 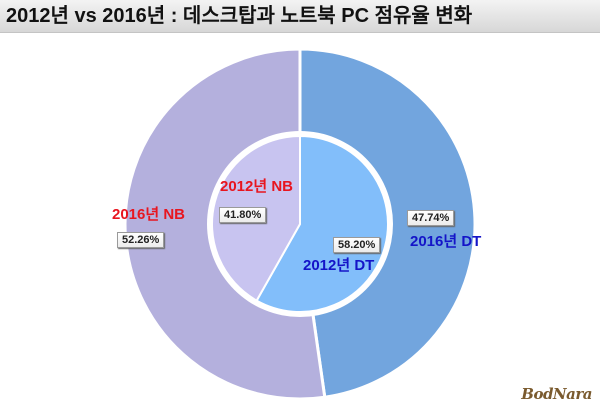 What do you see at coordinates (556, 394) in the screenshot?
I see `bodnara-logo: BodNara` at bounding box center [556, 394].